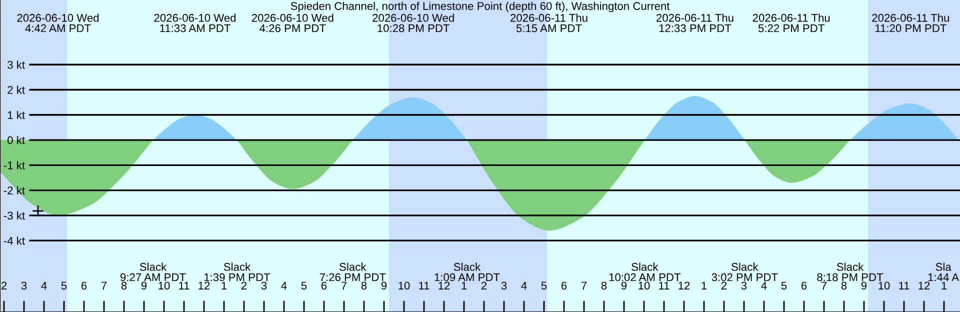  What do you see at coordinates (944, 272) in the screenshot?
I see `annotation: Sla 1:44 A` at bounding box center [944, 272].